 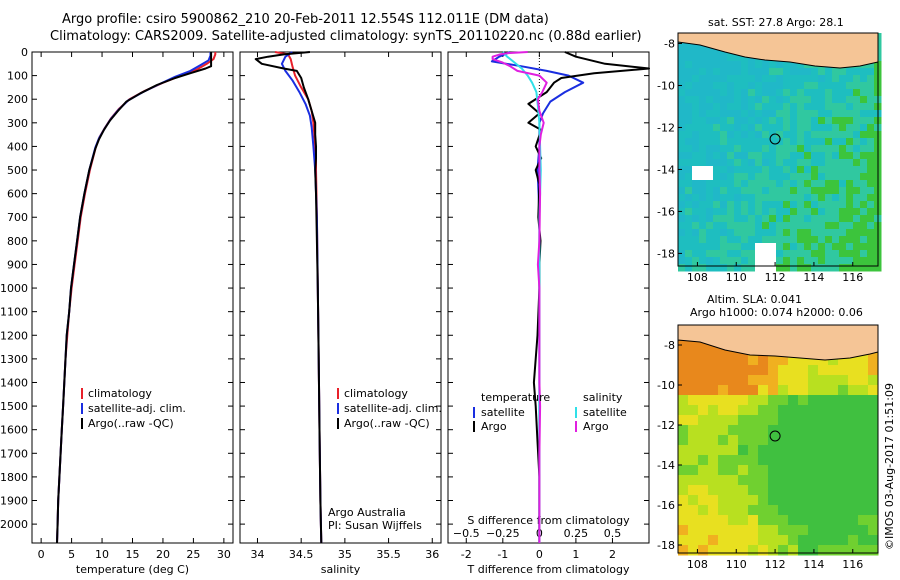 I want to click on depth-tick-label: 1800, so click(x=14, y=477).